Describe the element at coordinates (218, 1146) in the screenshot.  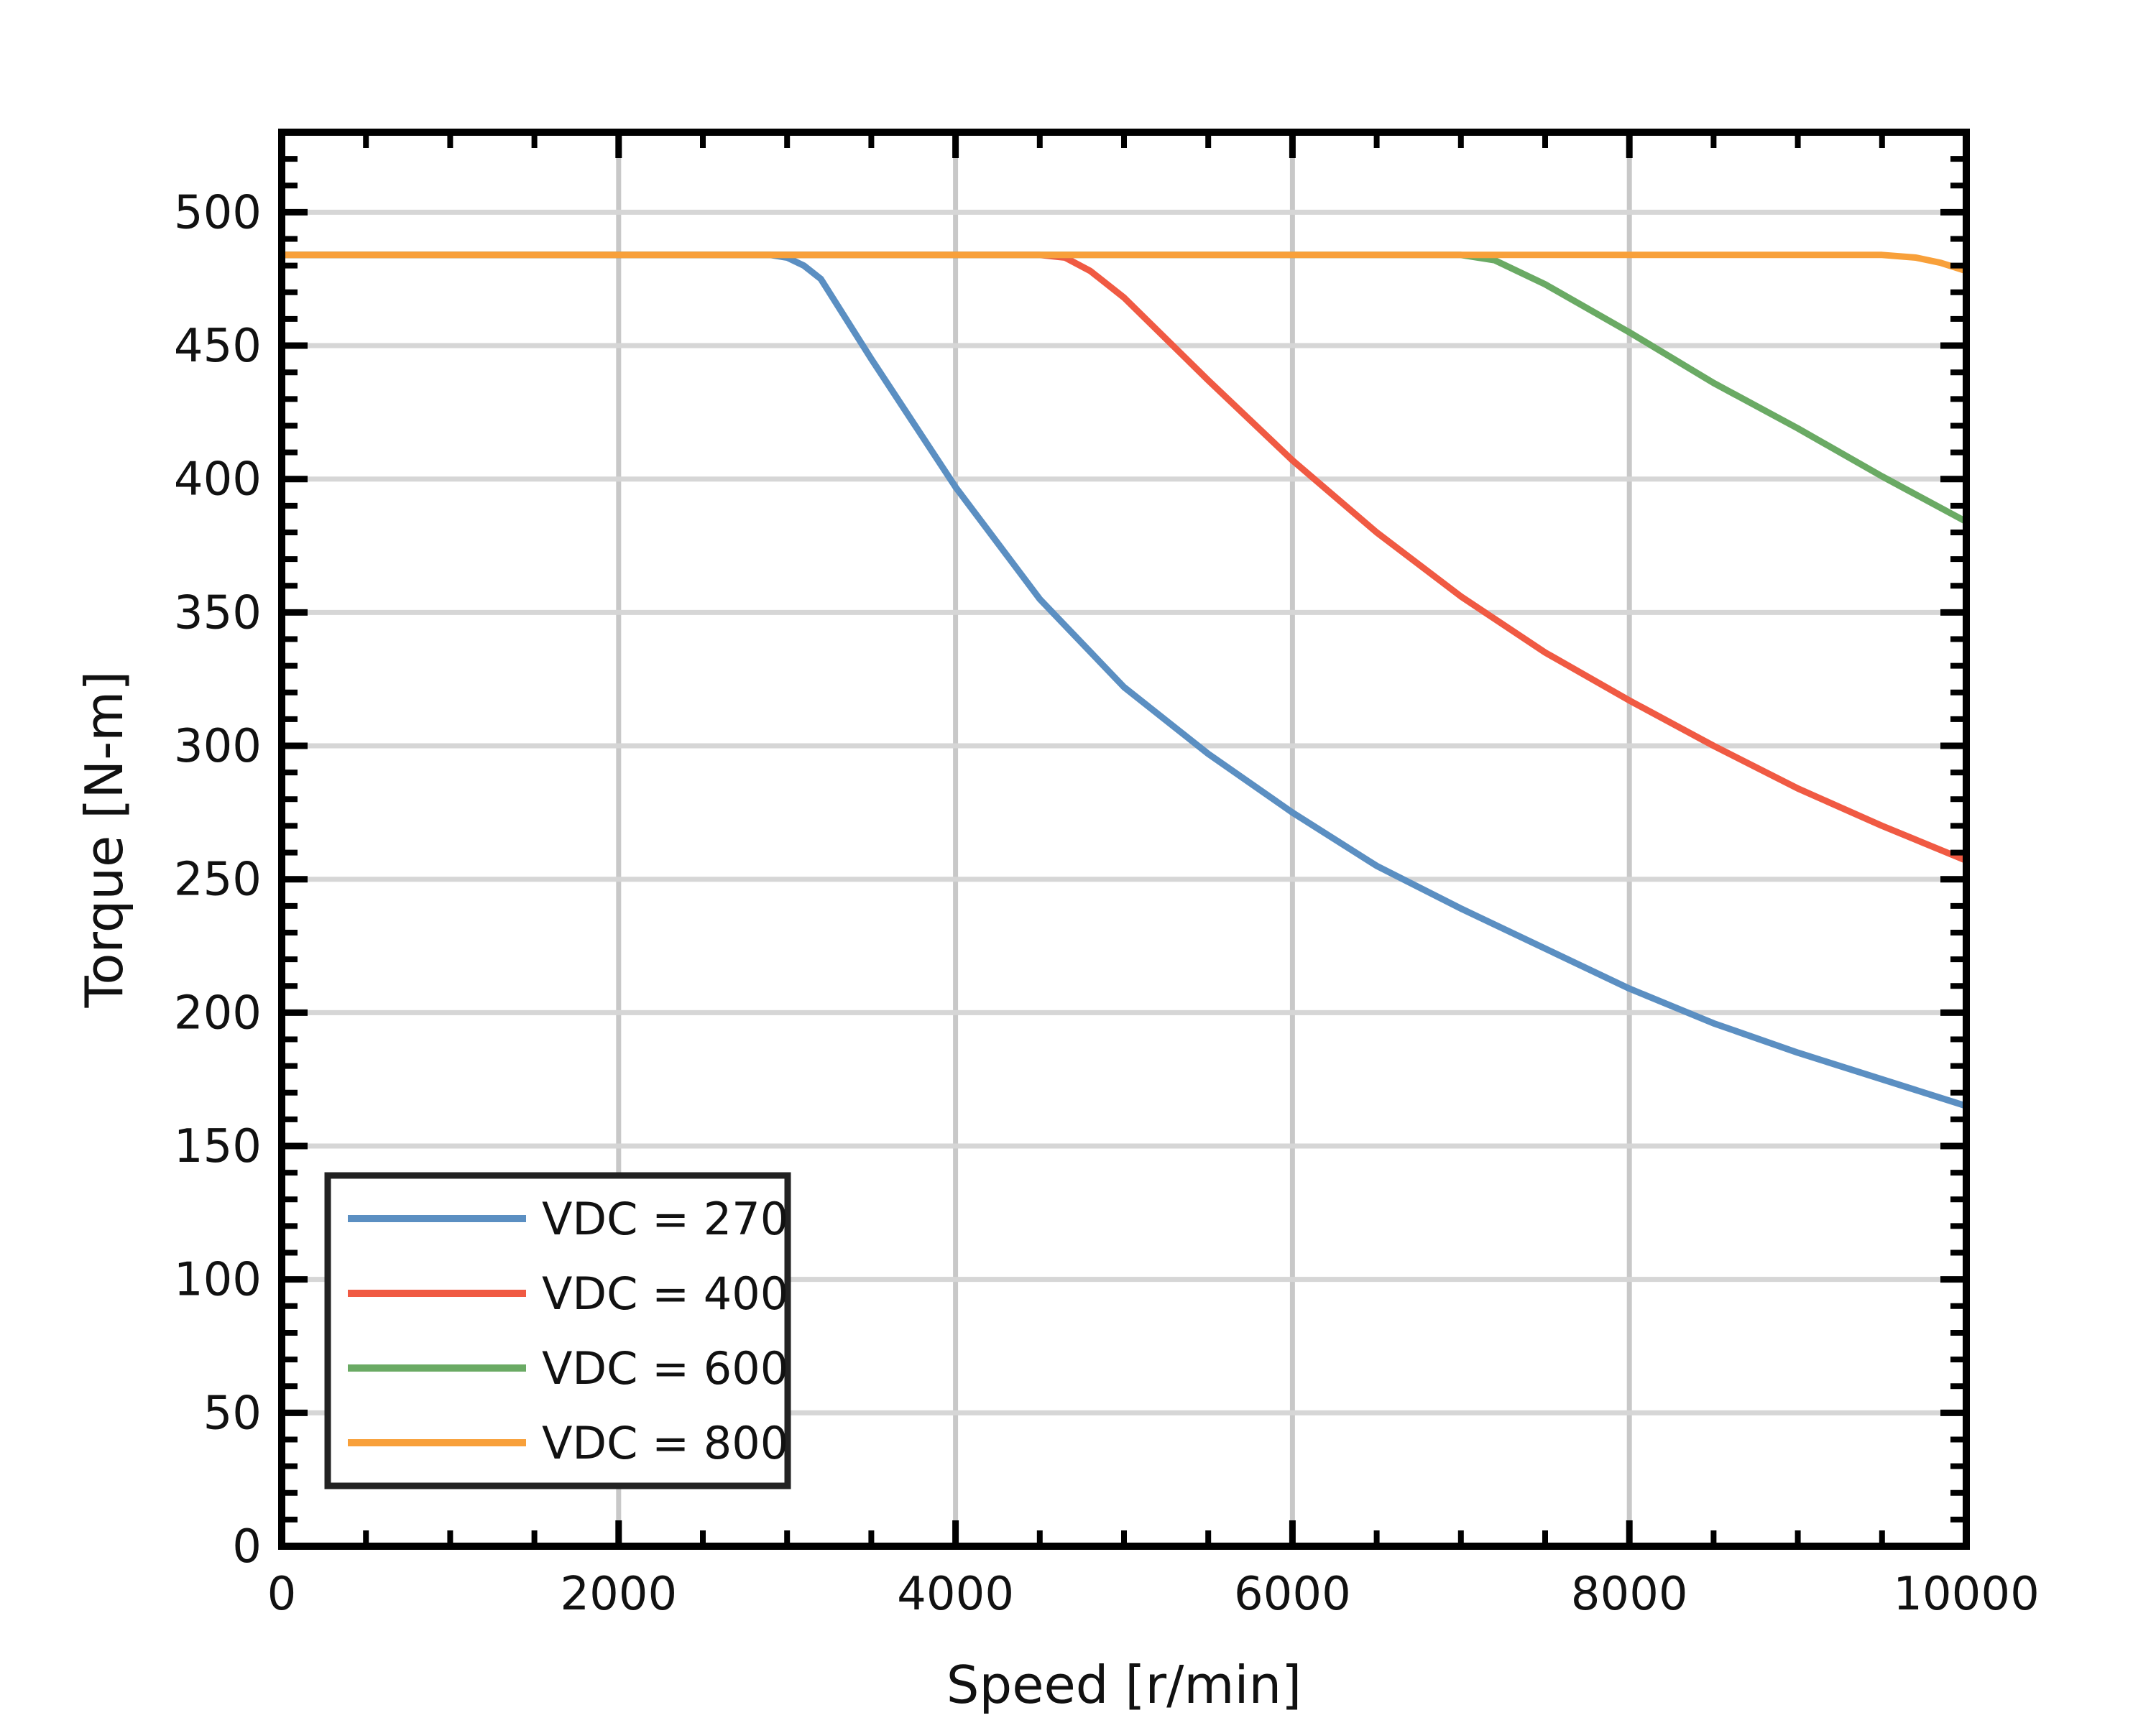
I see `y-tick-label: 150` at that location.